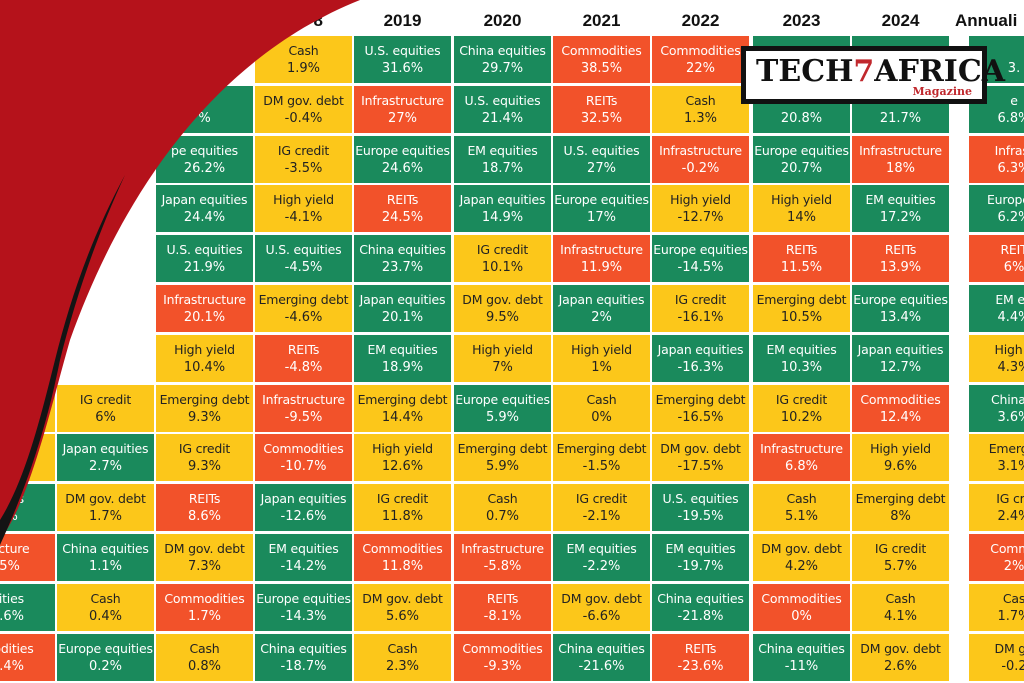 Image resolution: width=1024 pixels, height=683 pixels. Describe the element at coordinates (900, 666) in the screenshot. I see `return-value: 2.6%` at that location.